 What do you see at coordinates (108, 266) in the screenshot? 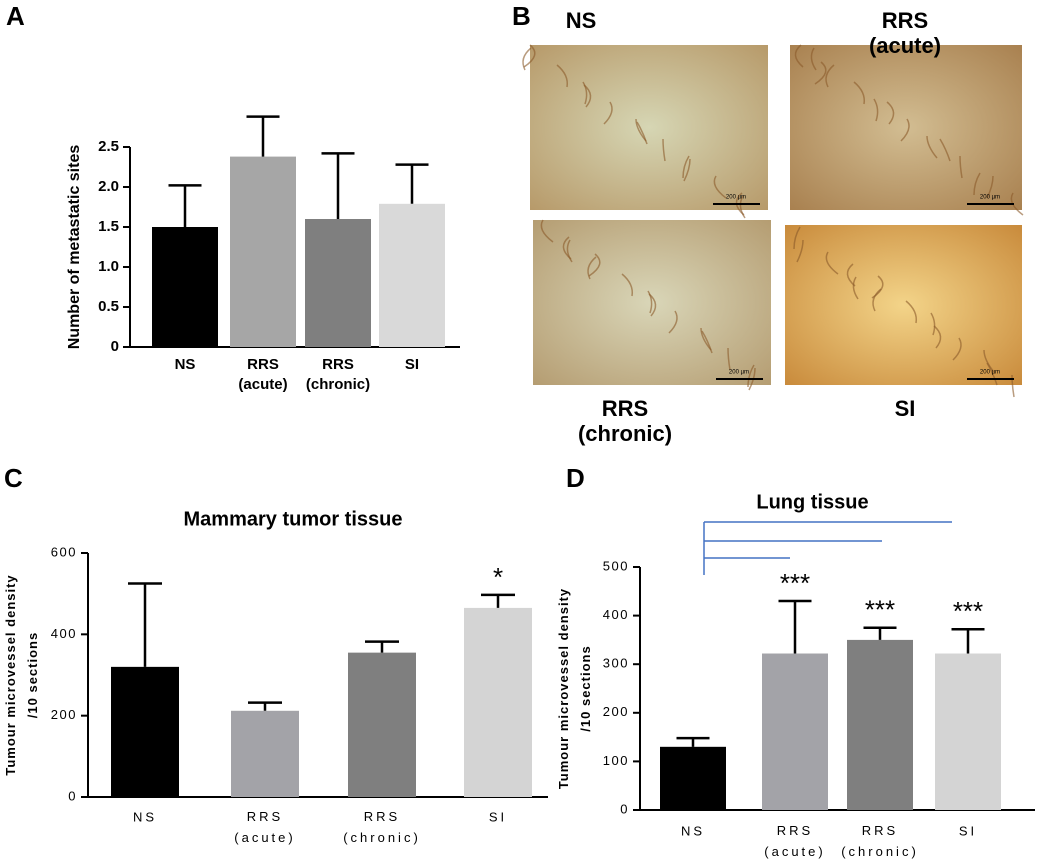
I see `y-tick-label: 1.0` at bounding box center [108, 266].